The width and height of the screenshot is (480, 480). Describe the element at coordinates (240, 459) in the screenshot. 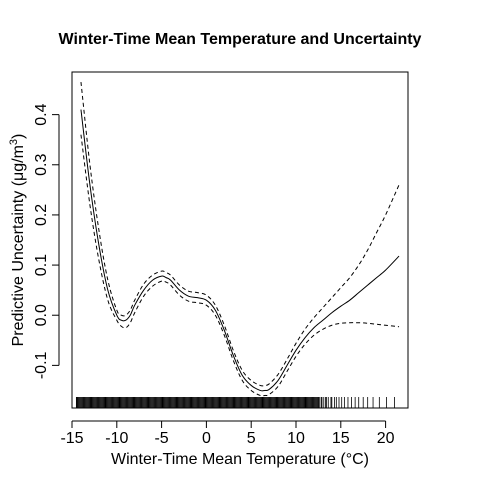

I see `x-axis-label: Winter-Time Mean Temperature (°C)` at that location.